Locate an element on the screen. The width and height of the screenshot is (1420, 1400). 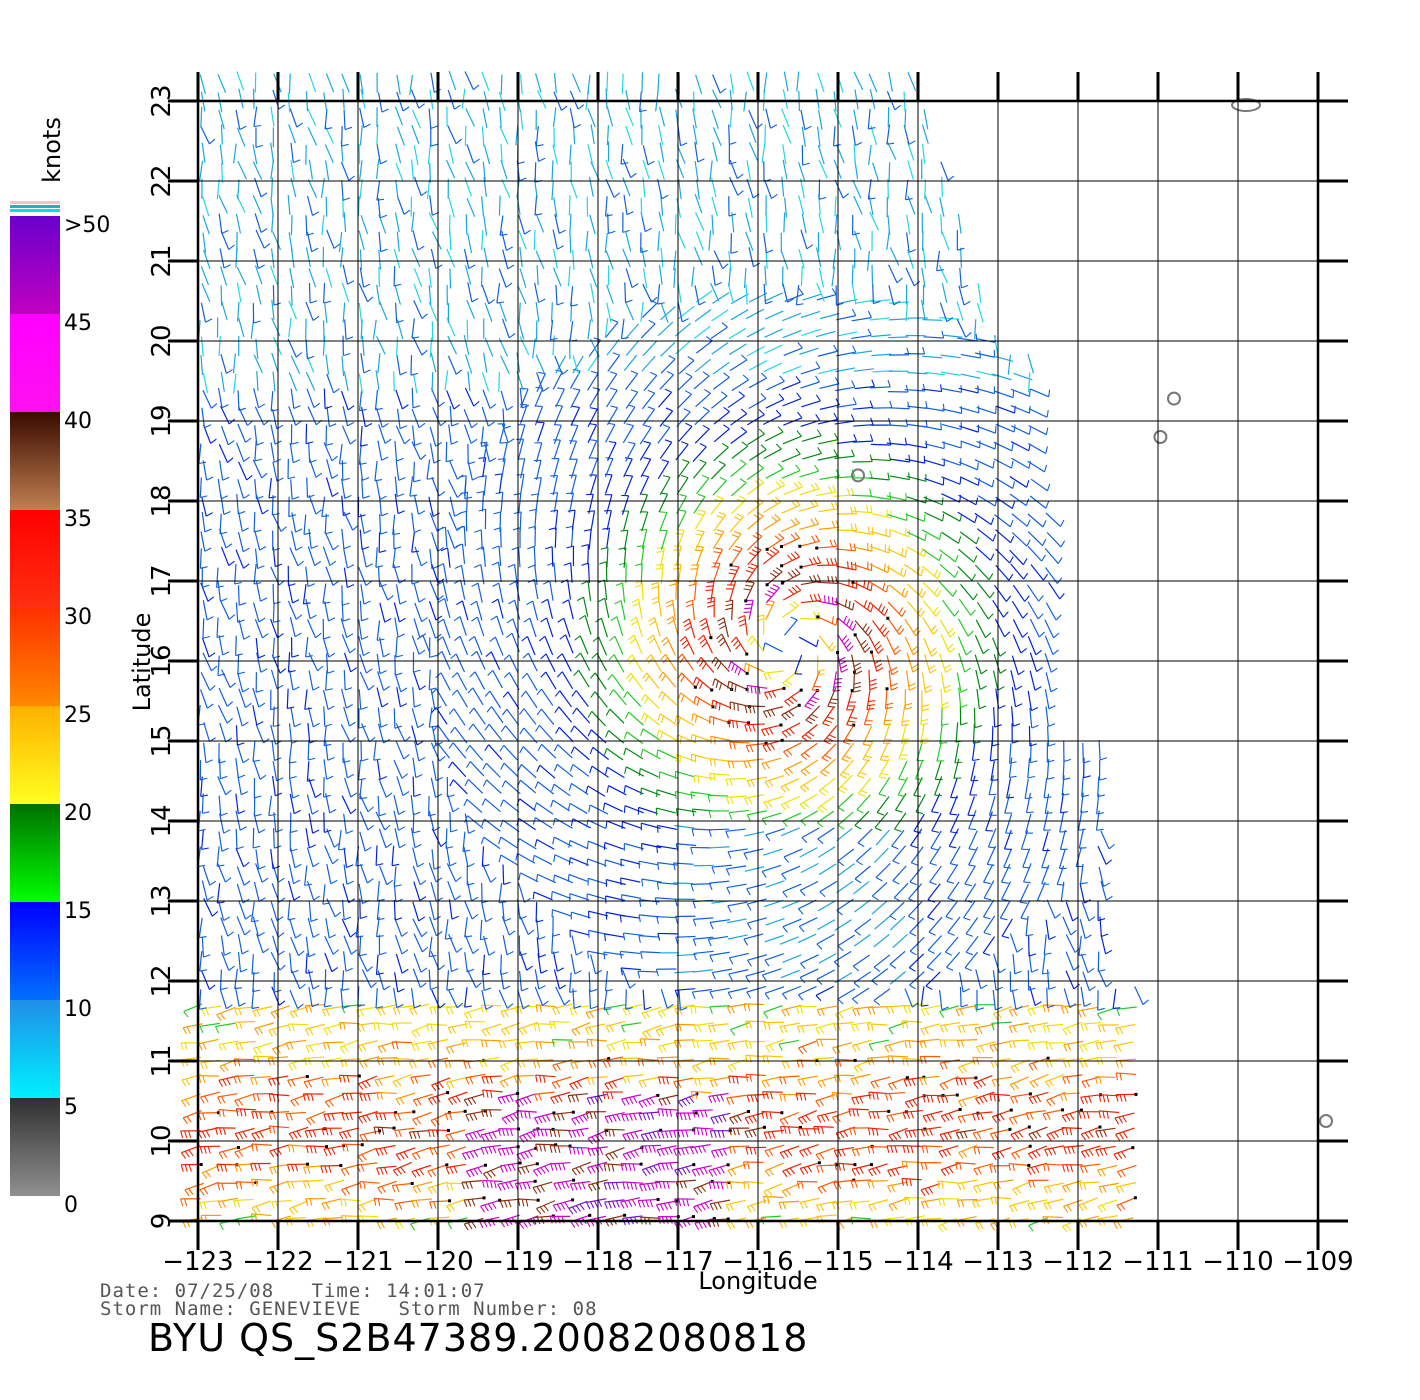
latitude-tick-label: 11 is located at coordinates (162, 1060).